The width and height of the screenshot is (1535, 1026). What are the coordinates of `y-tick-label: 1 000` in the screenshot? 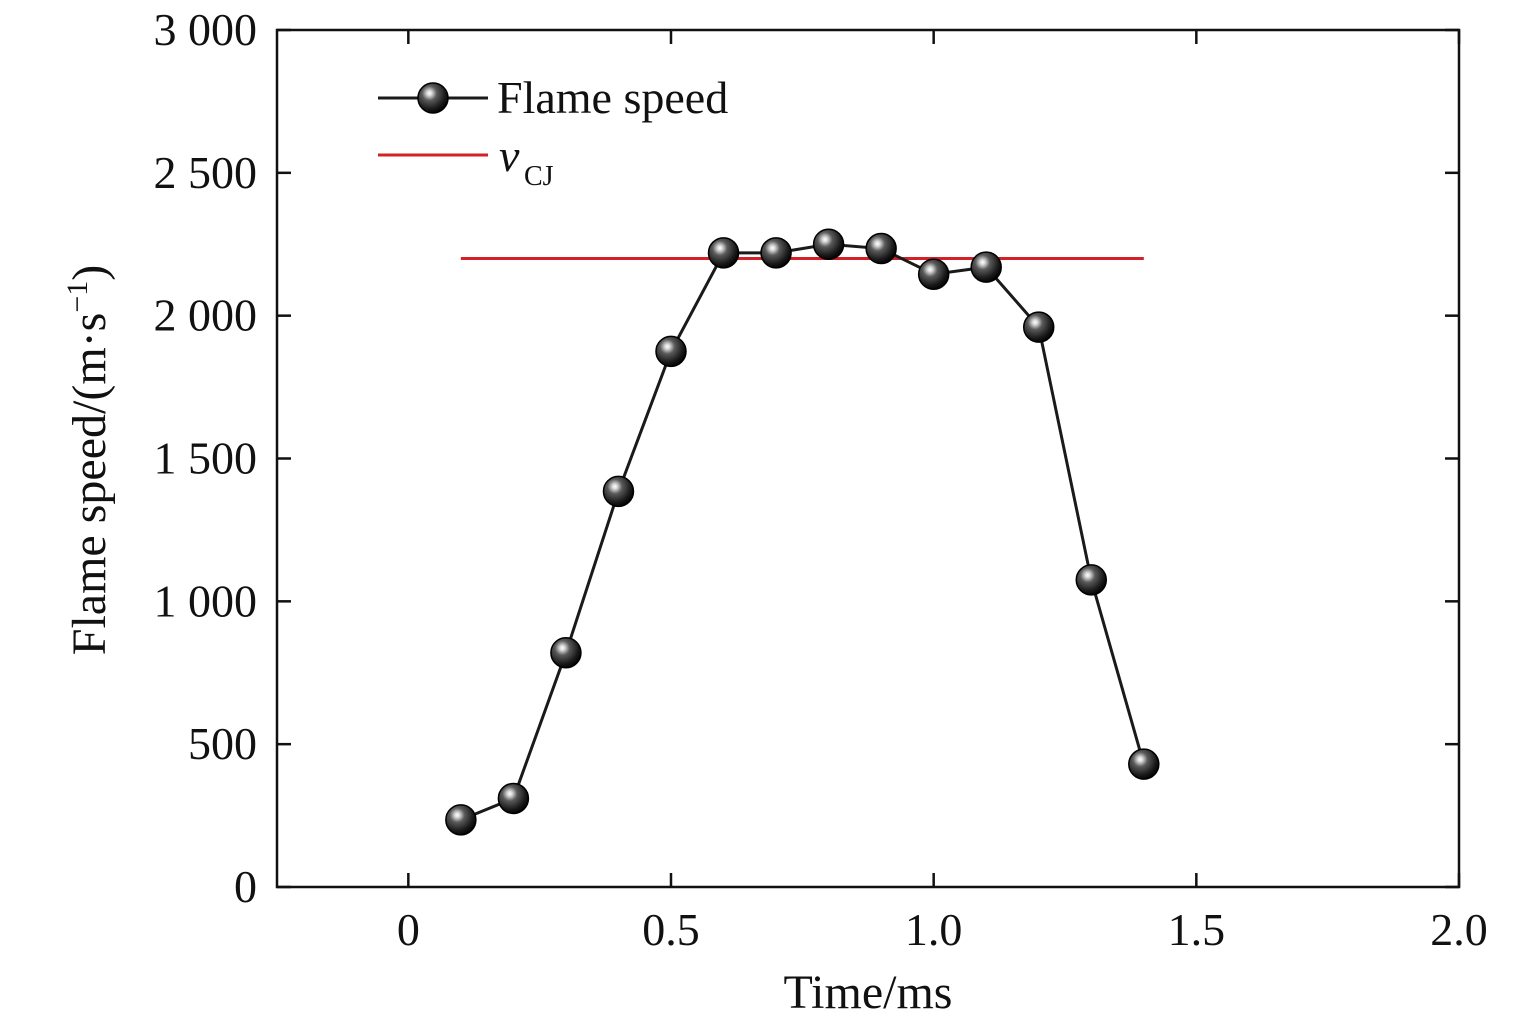 It's located at (206, 600).